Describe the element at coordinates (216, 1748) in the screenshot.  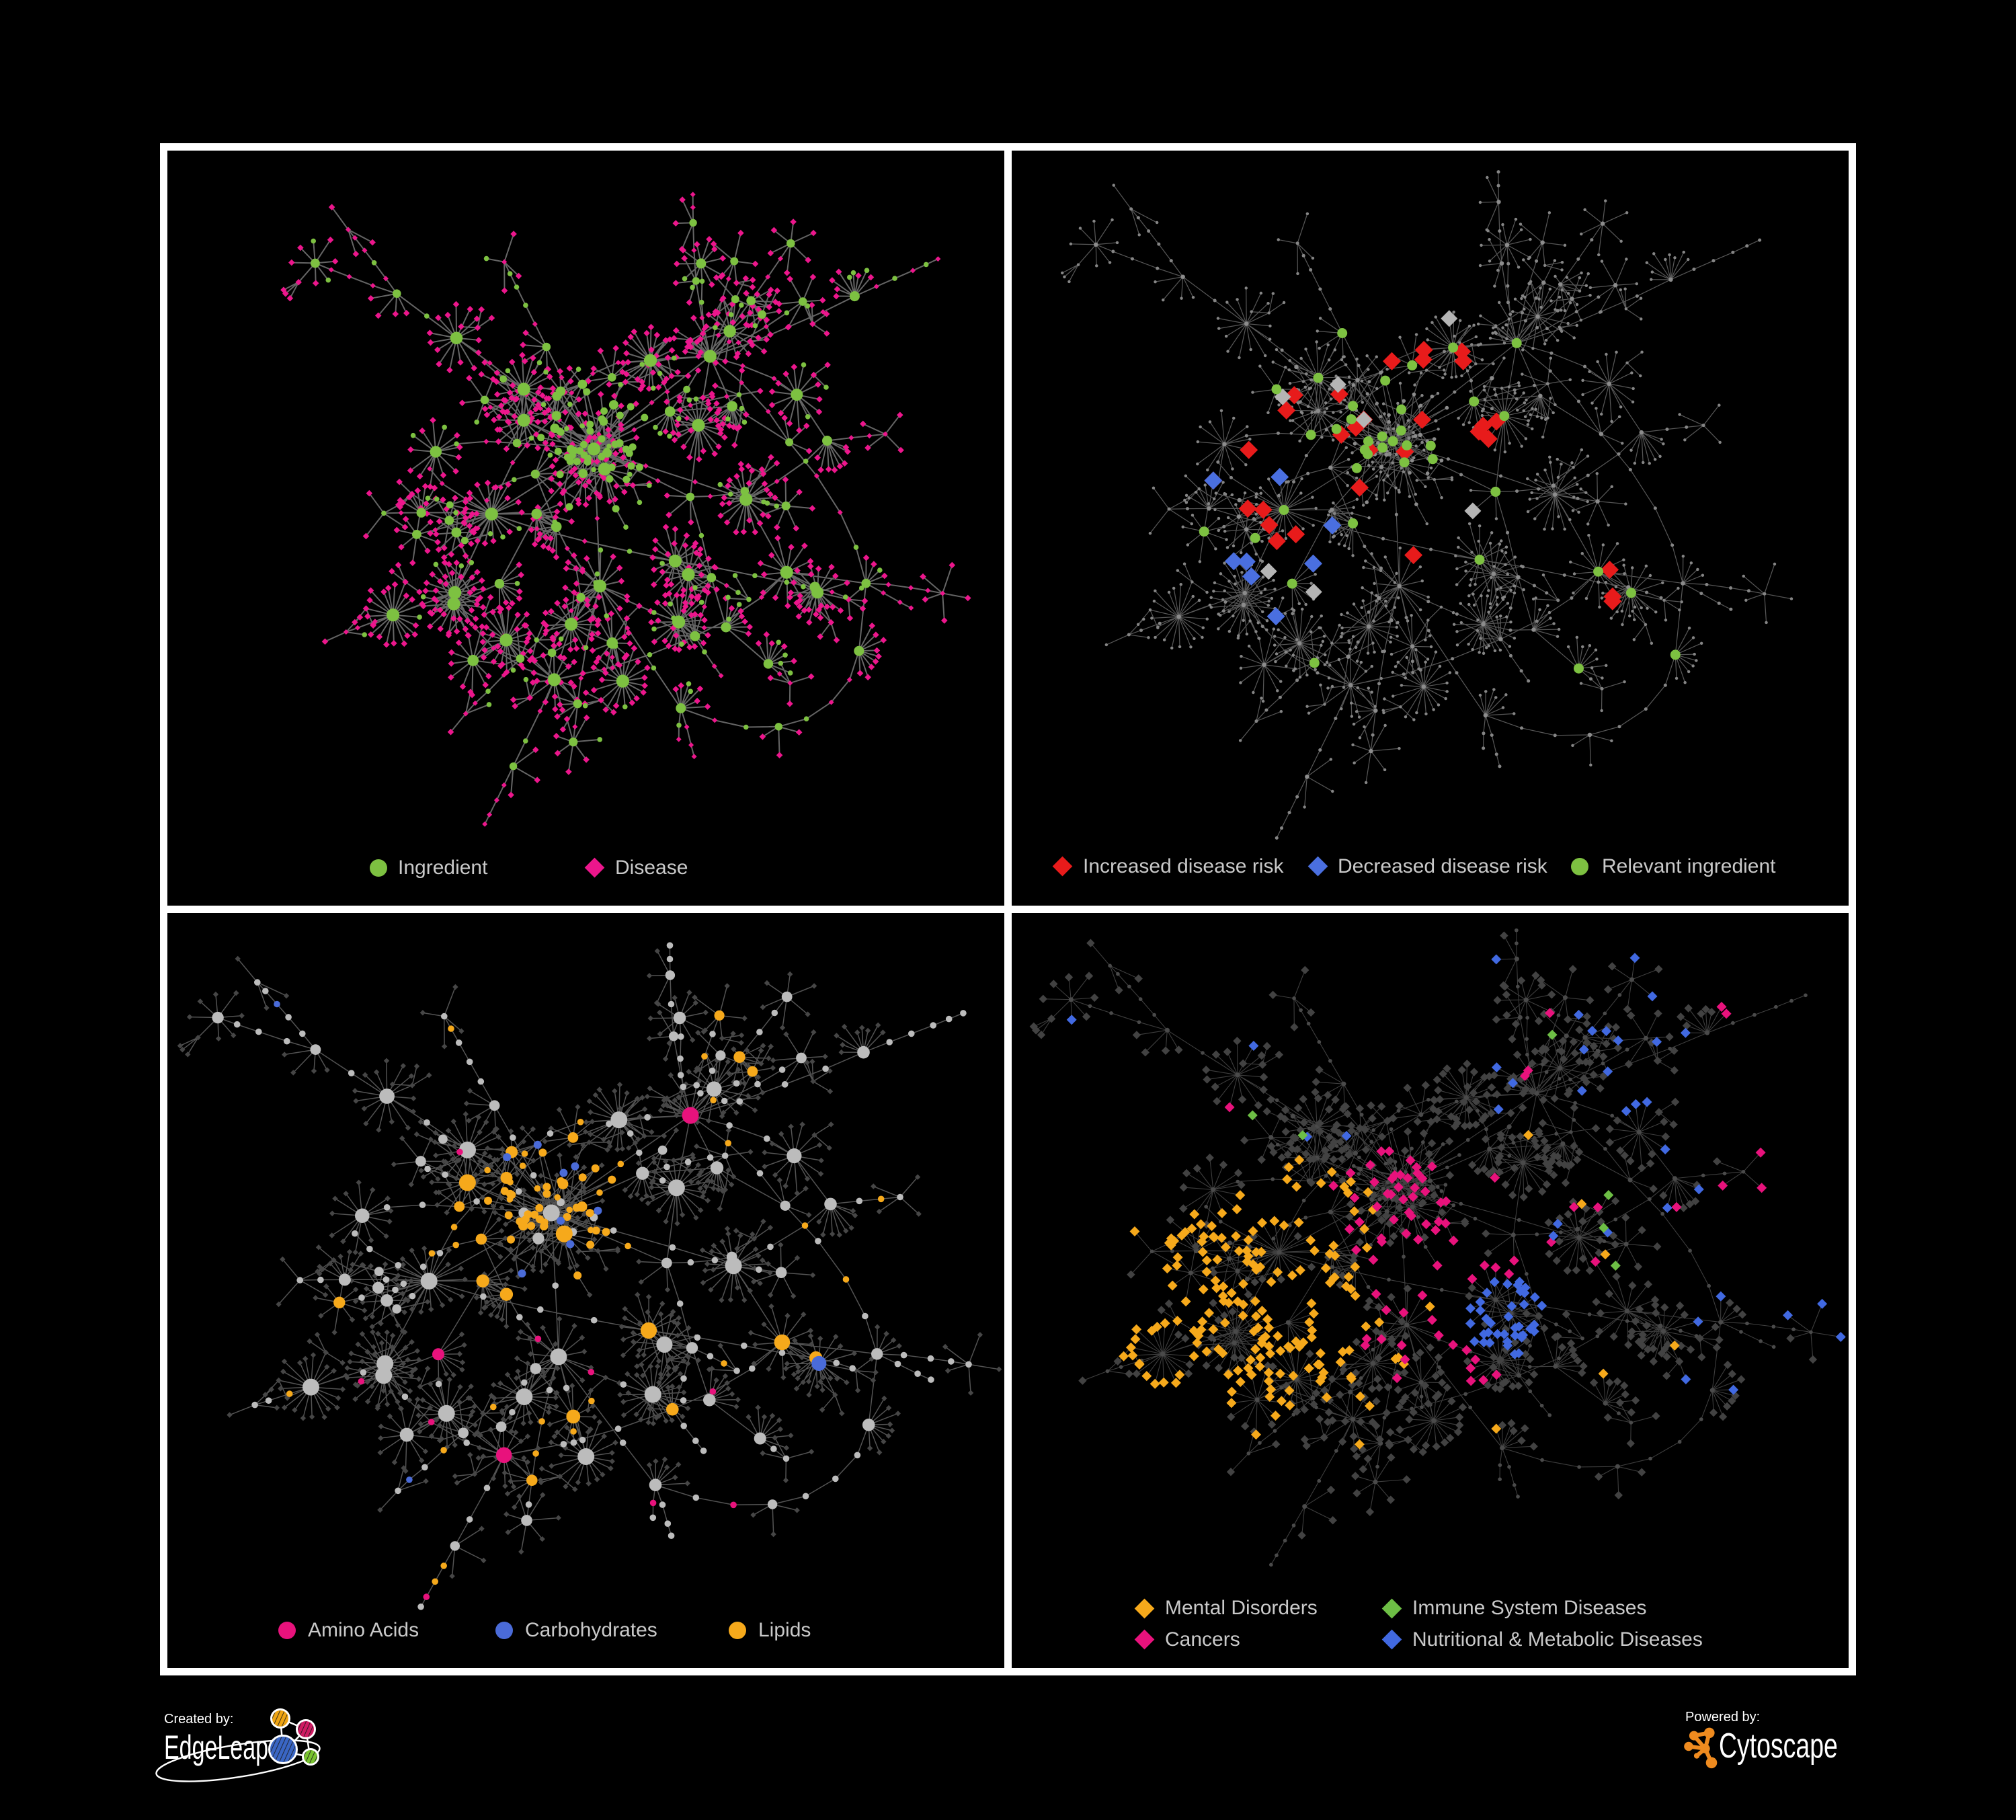
I see `svg-text: EdgeLeap` at that location.